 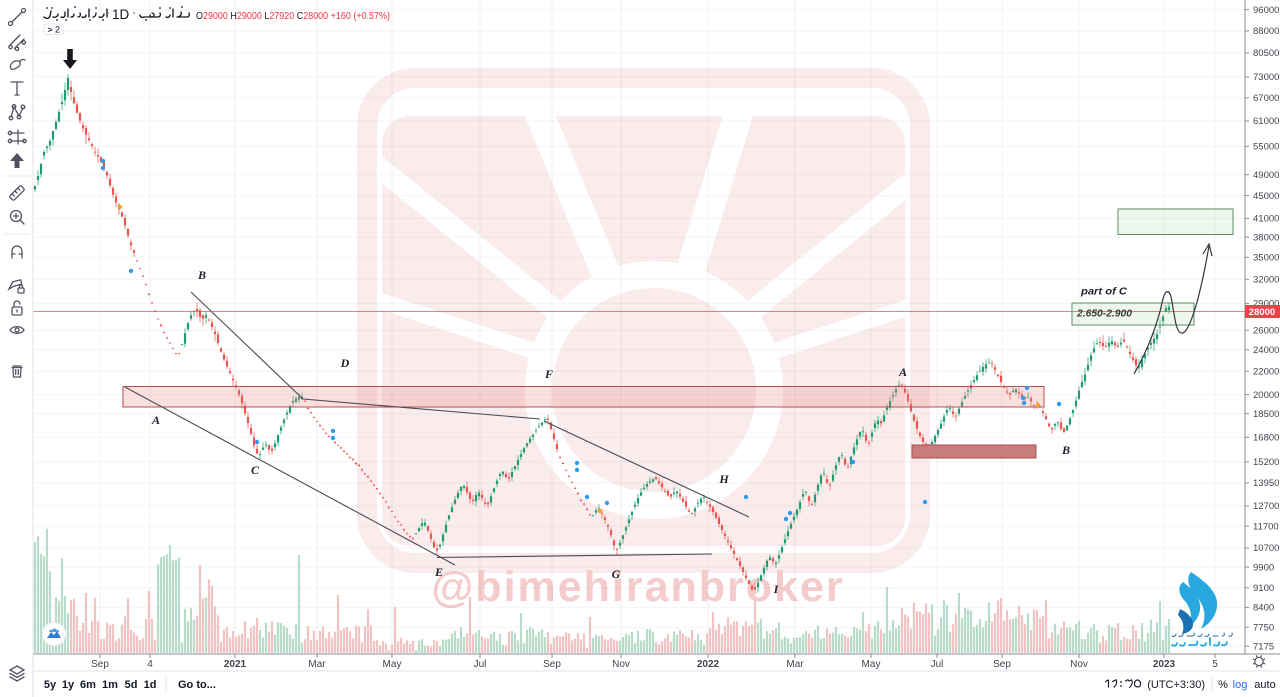 I want to click on svg-text: 8400, so click(x=1263, y=608).